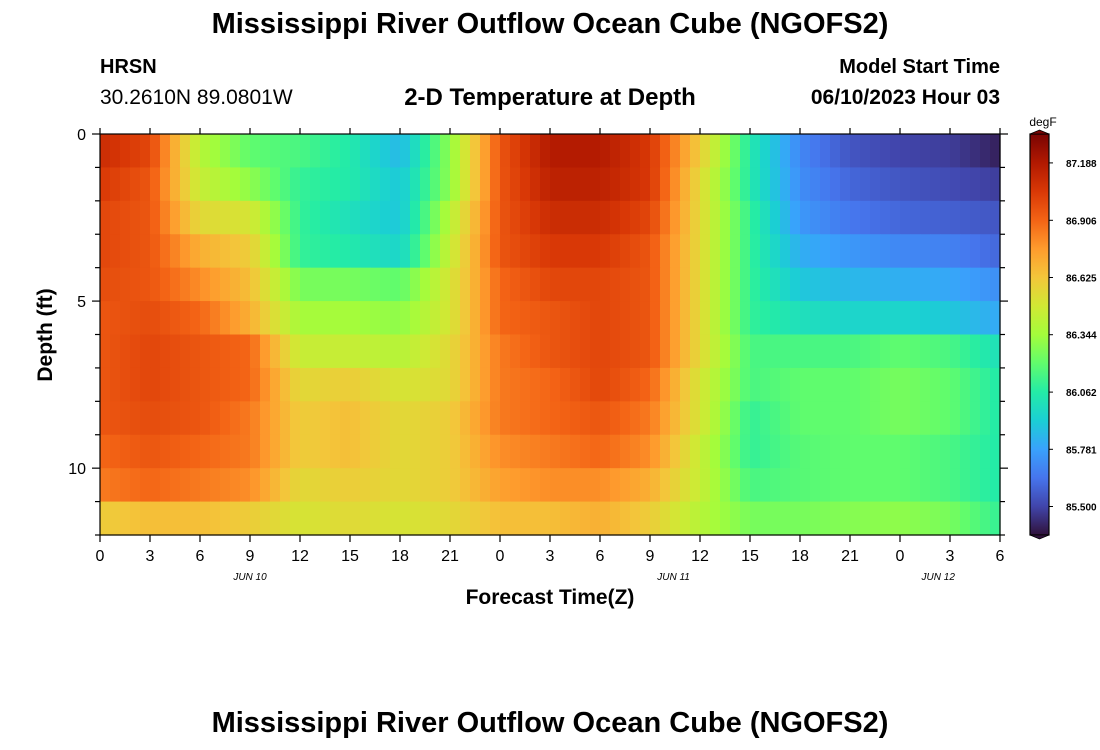  Describe the element at coordinates (150, 556) in the screenshot. I see `x-tick-label: 3` at that location.